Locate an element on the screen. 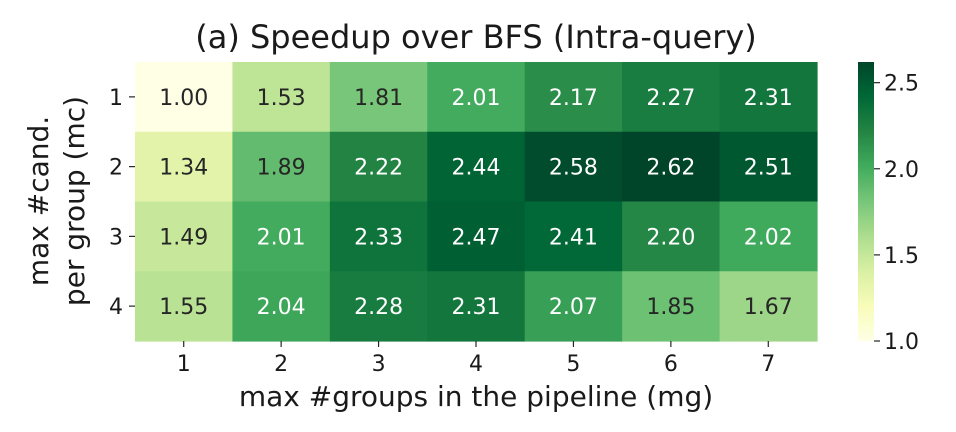 The width and height of the screenshot is (956, 432). cell-value-label: 2.41 is located at coordinates (573, 237).